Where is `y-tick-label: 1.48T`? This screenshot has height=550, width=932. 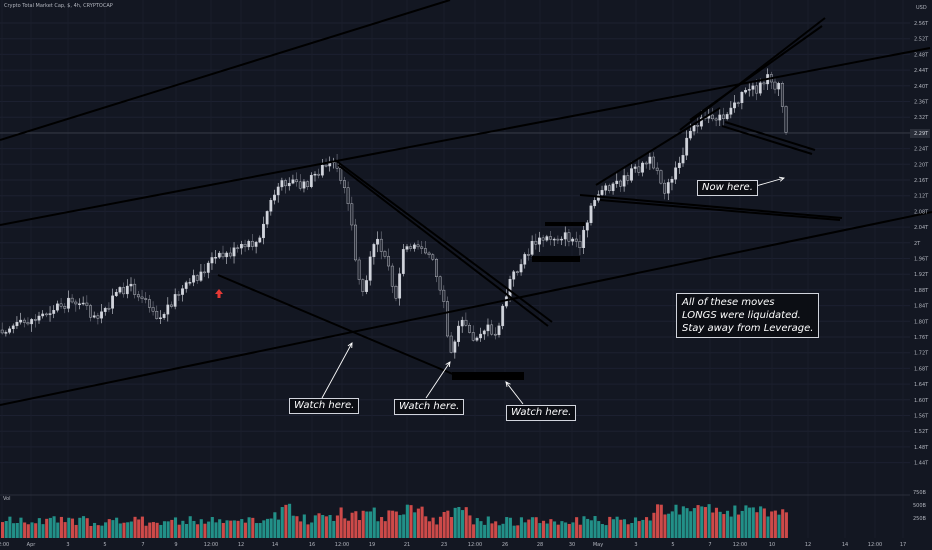
y-tick-label: 1.48T is located at coordinates (921, 448).